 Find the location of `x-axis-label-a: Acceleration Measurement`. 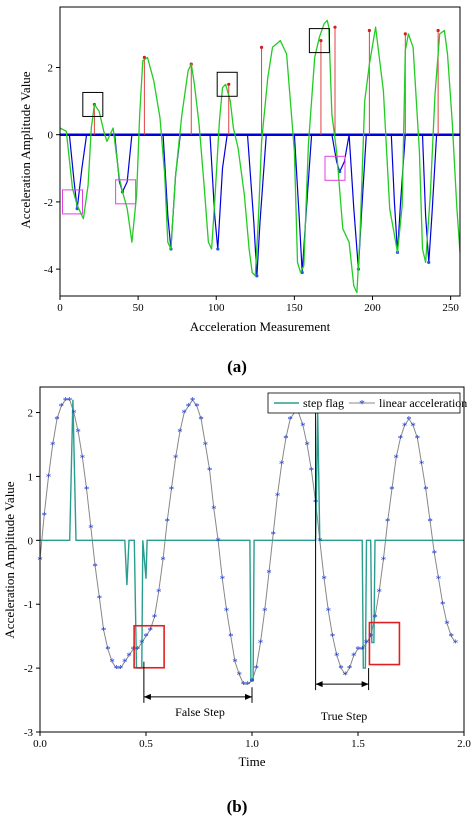

x-axis-label-a: Acceleration Measurement is located at coordinates (260, 326).